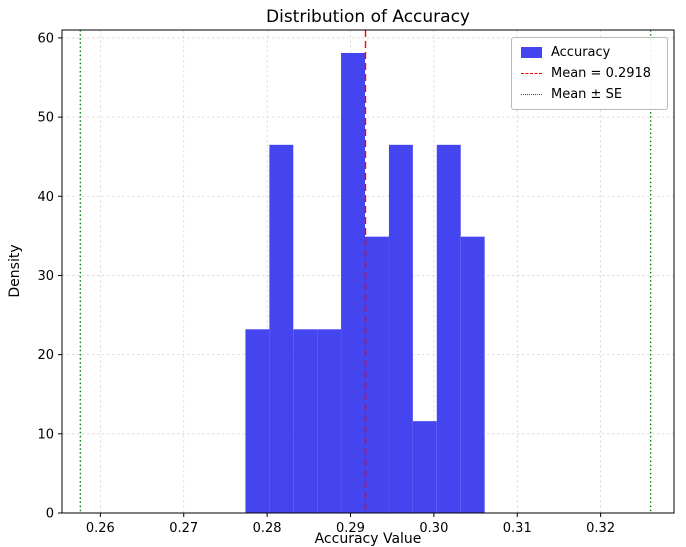 The width and height of the screenshot is (686, 547). Describe the element at coordinates (531, 52) in the screenshot. I see `legend-swatch-patch` at that location.